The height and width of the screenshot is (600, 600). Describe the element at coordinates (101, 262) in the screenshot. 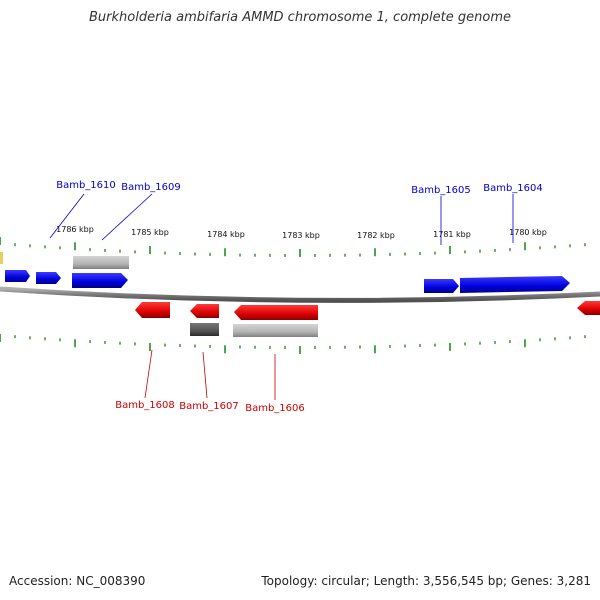

I see `gene-bamb-1609-pseudo` at that location.